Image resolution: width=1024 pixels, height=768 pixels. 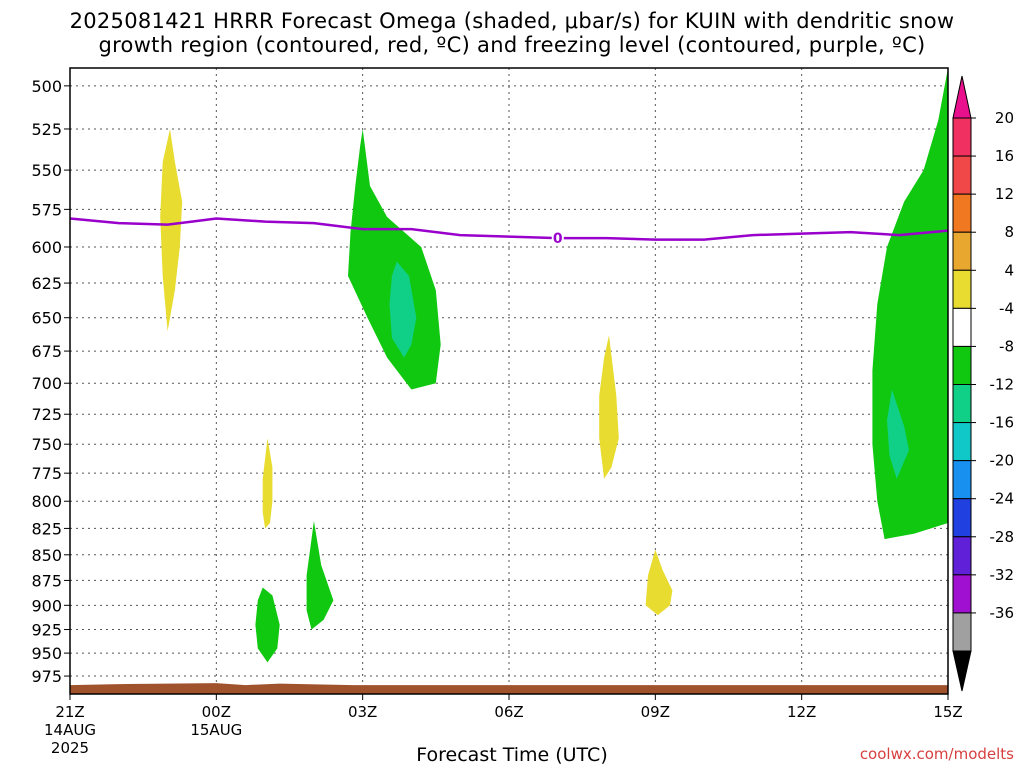 What do you see at coordinates (46, 444) in the screenshot?
I see `y-tick-label: 750` at bounding box center [46, 444].